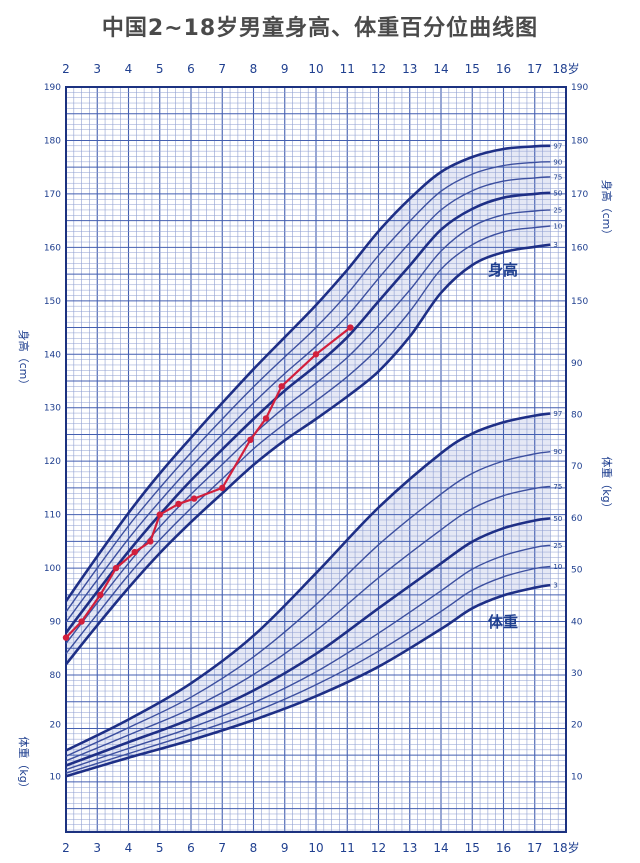  Describe the element at coordinates (577, 622) in the screenshot. I see `weight-tick-right: 40` at that location.